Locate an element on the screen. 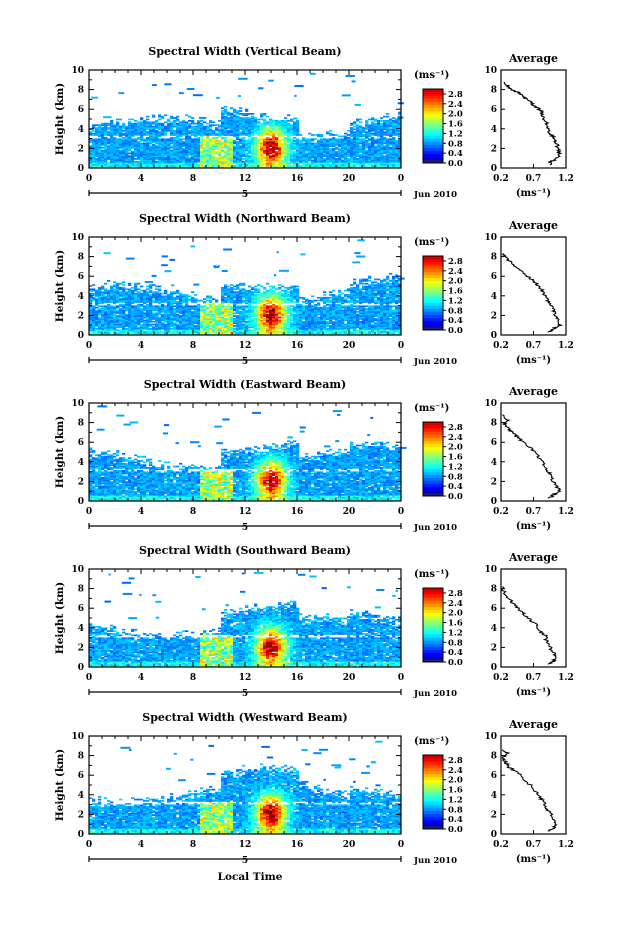 The image size is (622, 929). y-tick-label: 2 is located at coordinates (81, 815).